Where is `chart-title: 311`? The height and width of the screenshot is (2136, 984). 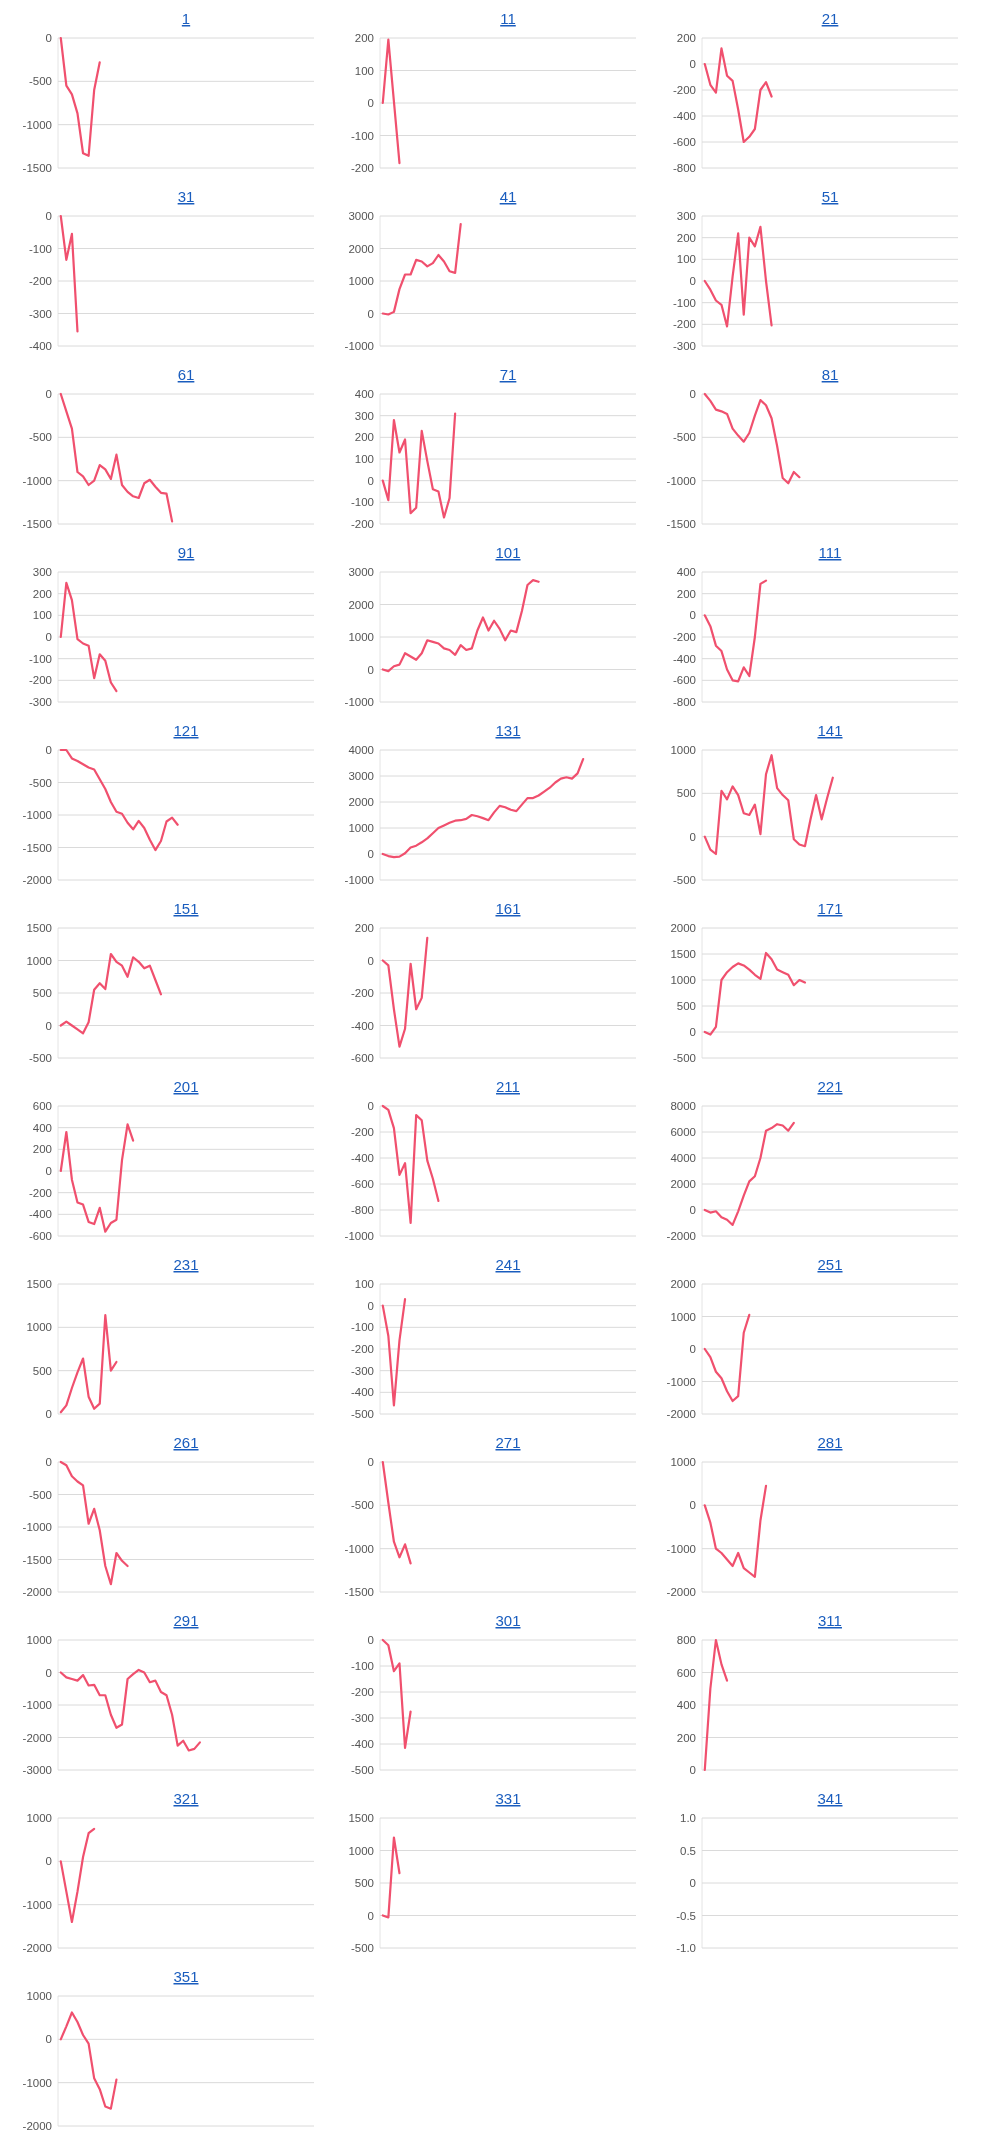 chart-title: 311 is located at coordinates (830, 1620).